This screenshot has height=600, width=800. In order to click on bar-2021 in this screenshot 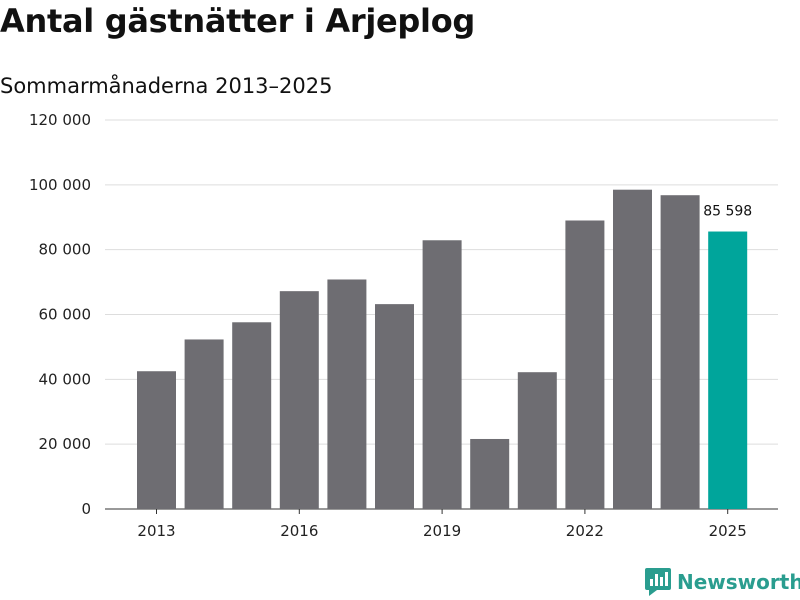, I will do `click(537, 440)`.